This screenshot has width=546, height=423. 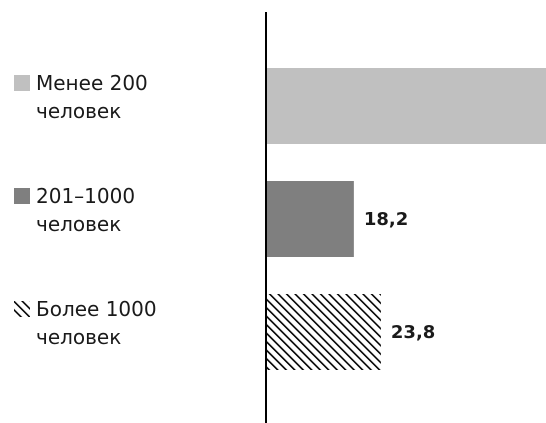 I want to click on value-label-2: 23,8, so click(x=413, y=332).